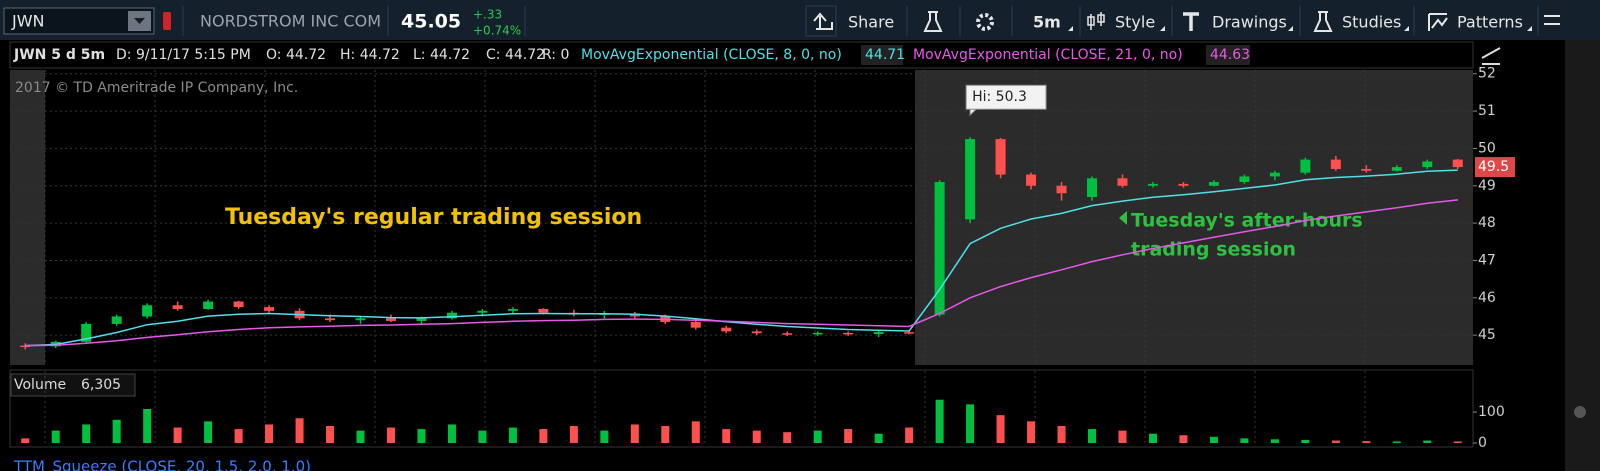  I want to click on symbol: JWN, so click(28, 21).